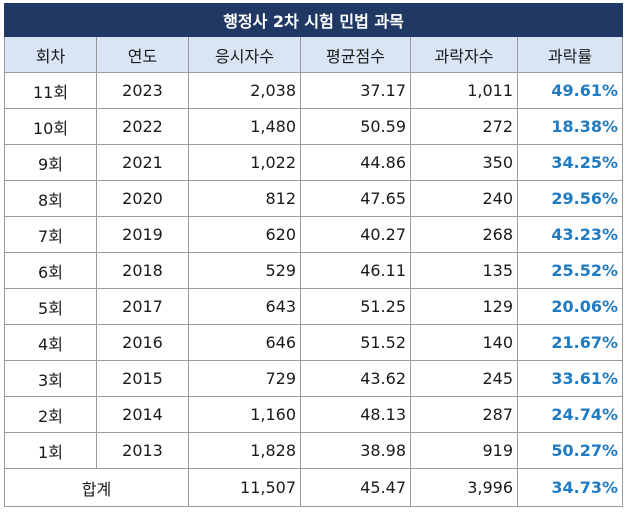 Image resolution: width=625 pixels, height=522 pixels. I want to click on cell-year: 2014, so click(142, 414).